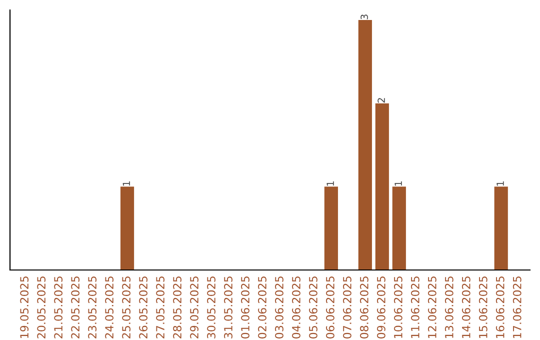 This screenshot has width=540, height=340. What do you see at coordinates (160, 307) in the screenshot?
I see `x-tick-label: 27.05.2025` at bounding box center [160, 307].